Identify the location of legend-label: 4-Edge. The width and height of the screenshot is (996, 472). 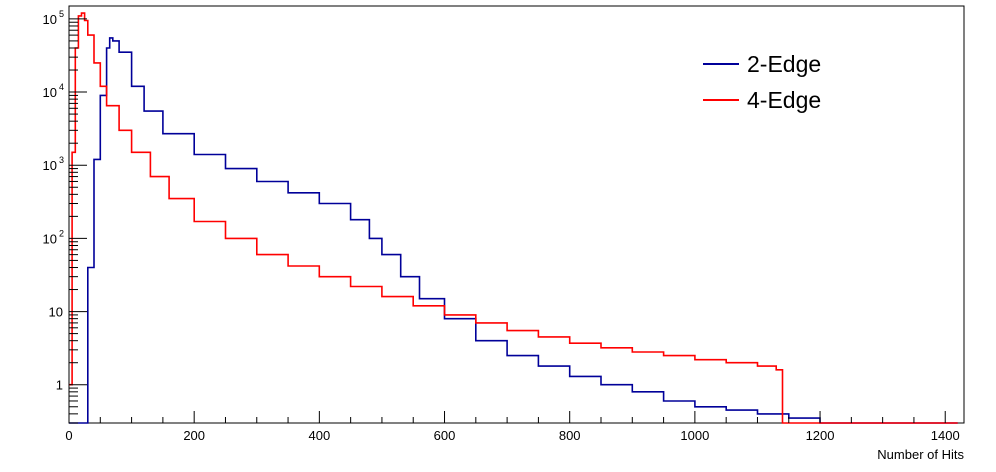
(784, 100).